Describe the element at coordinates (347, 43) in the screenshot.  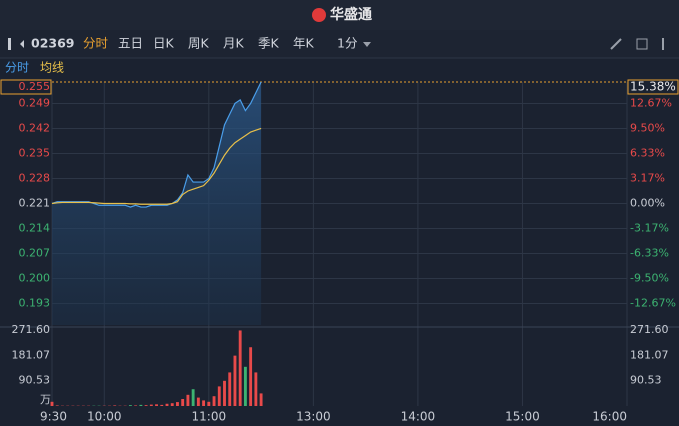
I see `interval: 1分` at that location.